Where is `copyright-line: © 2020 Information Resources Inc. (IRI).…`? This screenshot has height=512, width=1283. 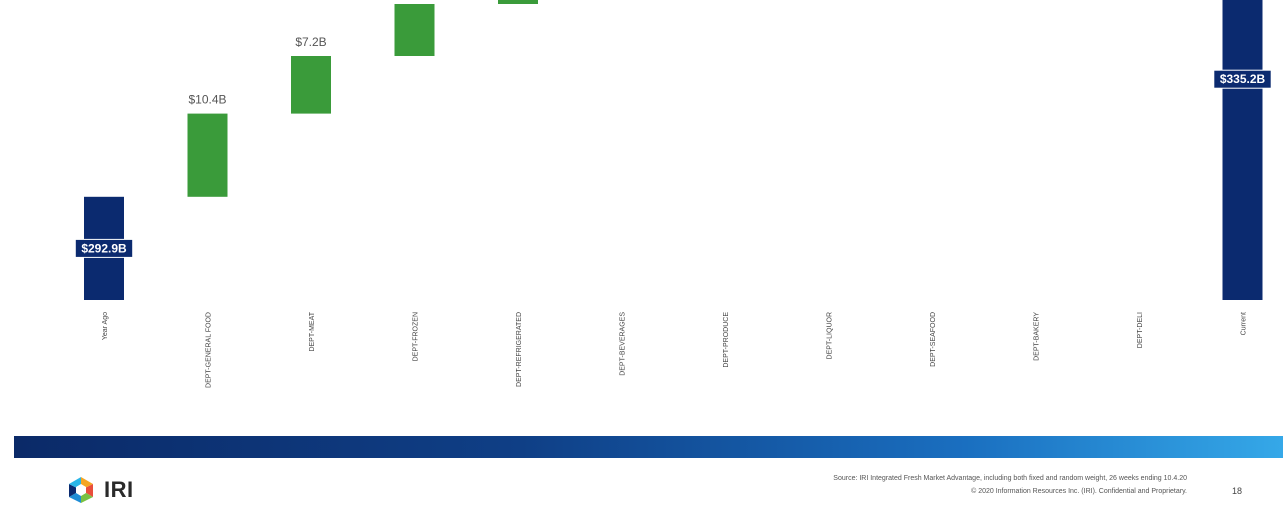 copyright-line: © 2020 Information Resources Inc. (IRI).… is located at coordinates (1079, 491).